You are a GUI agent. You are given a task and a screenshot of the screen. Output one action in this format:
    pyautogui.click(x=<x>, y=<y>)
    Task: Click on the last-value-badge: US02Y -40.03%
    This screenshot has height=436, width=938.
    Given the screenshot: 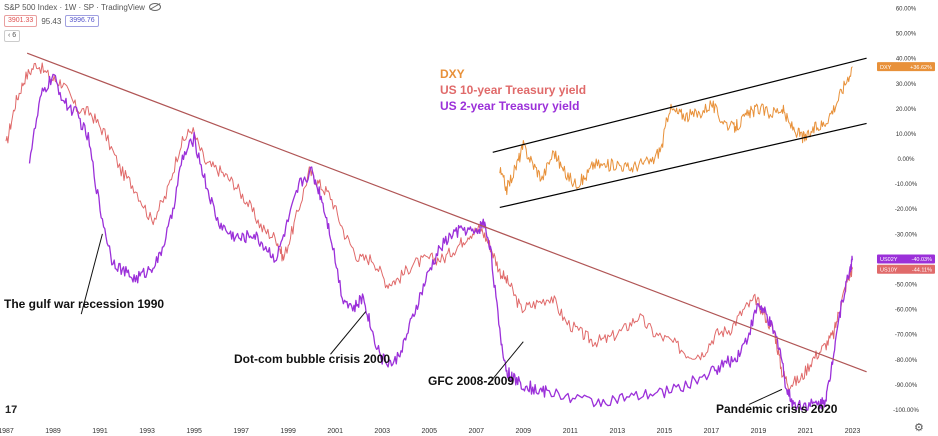 What is the action you would take?
    pyautogui.click(x=906, y=259)
    